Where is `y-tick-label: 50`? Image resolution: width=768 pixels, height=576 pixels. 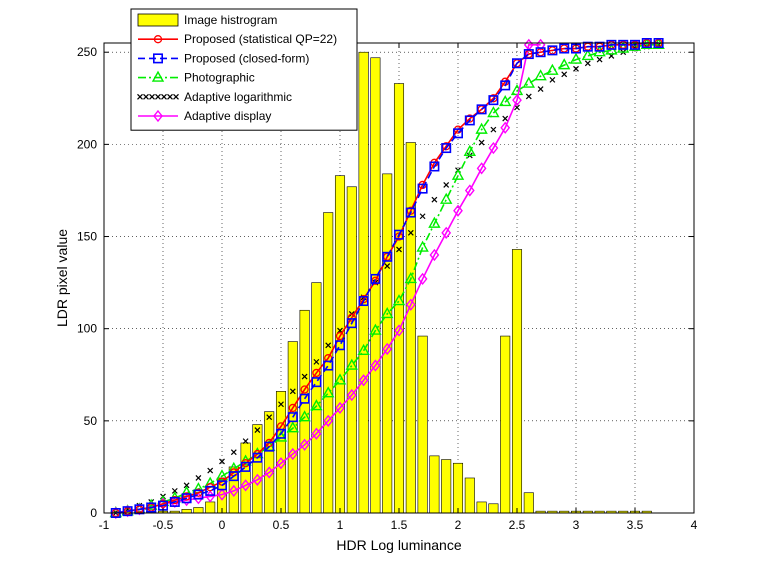
y-tick-label: 50 is located at coordinates (91, 421).